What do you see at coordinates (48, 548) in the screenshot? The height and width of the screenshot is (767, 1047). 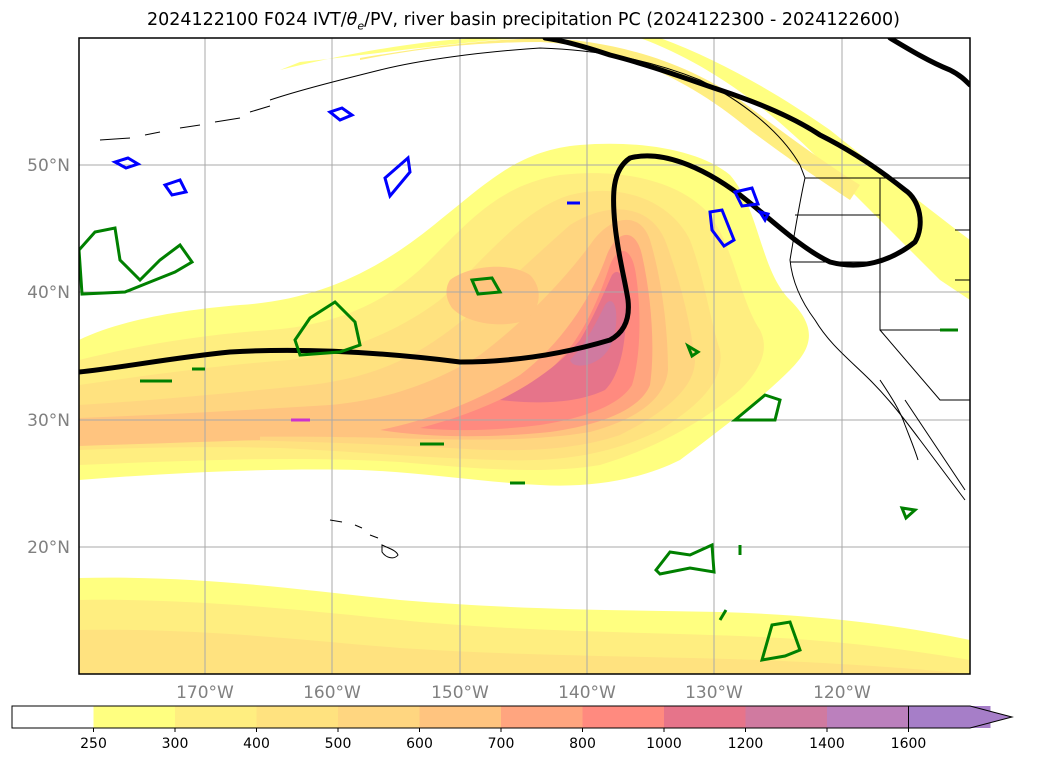 I see `lat-tick-20n: 20°N` at bounding box center [48, 548].